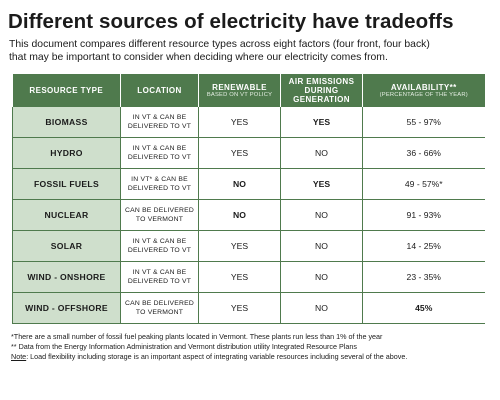 The width and height of the screenshot is (500, 400). I want to click on header-location: LOCATION, so click(159, 90).